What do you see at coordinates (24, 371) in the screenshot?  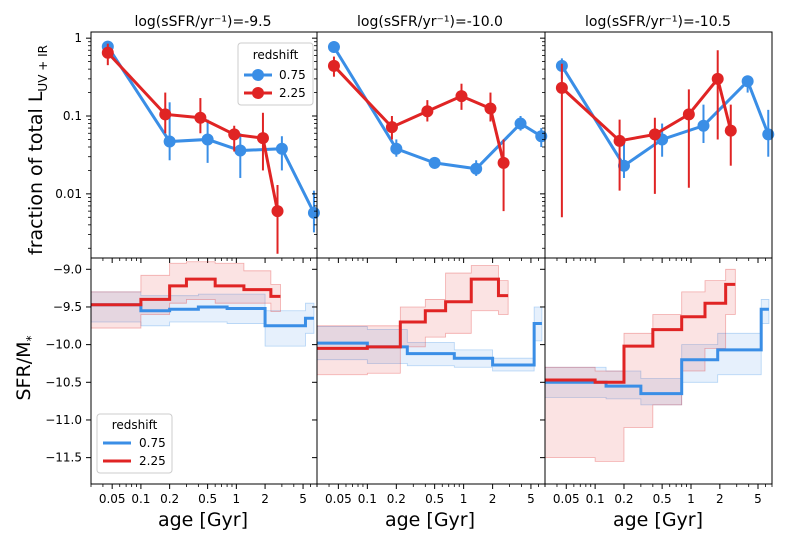 I see `ylabel-bottom: SFR/M` at bounding box center [24, 371].